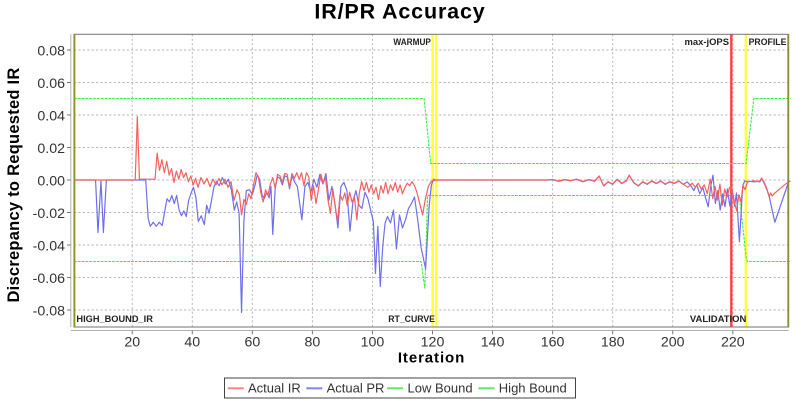 Image resolution: width=800 pixels, height=405 pixels. I want to click on svg-text: 160, so click(553, 343).